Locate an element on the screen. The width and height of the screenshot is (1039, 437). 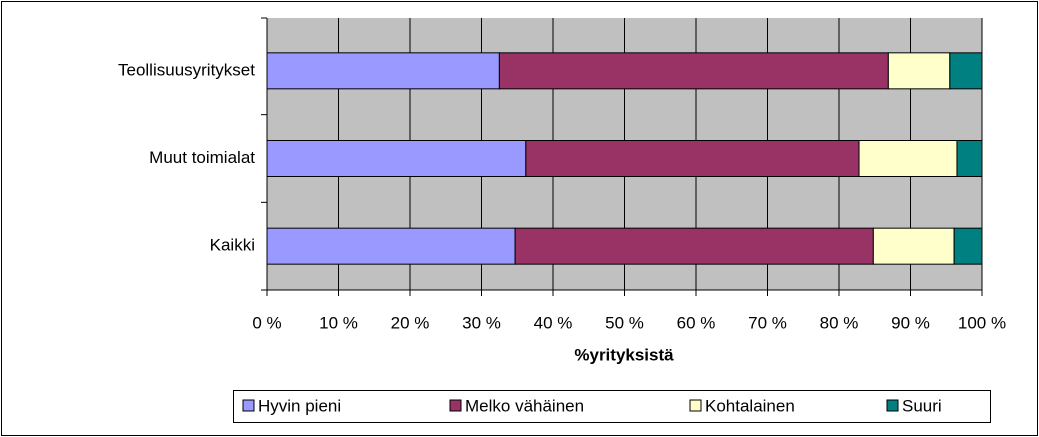
x-tick-label: 10 % is located at coordinates (338, 322).